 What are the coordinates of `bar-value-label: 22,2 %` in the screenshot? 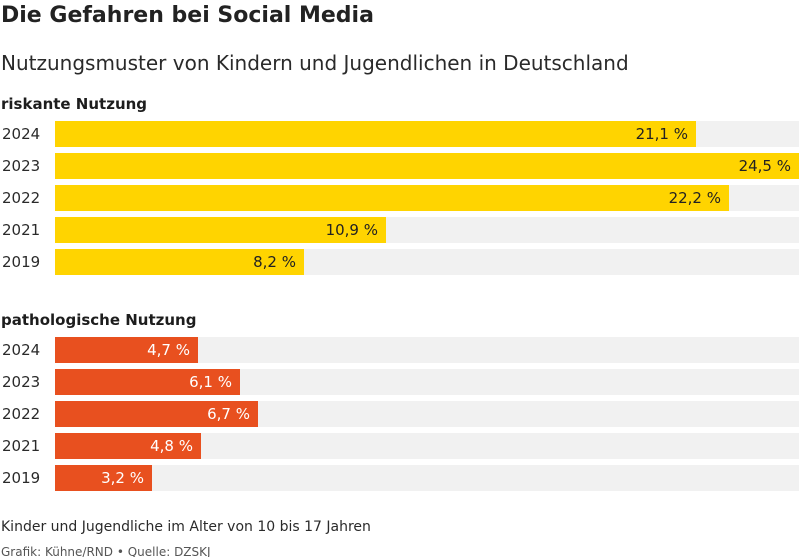 It's located at (694, 198).